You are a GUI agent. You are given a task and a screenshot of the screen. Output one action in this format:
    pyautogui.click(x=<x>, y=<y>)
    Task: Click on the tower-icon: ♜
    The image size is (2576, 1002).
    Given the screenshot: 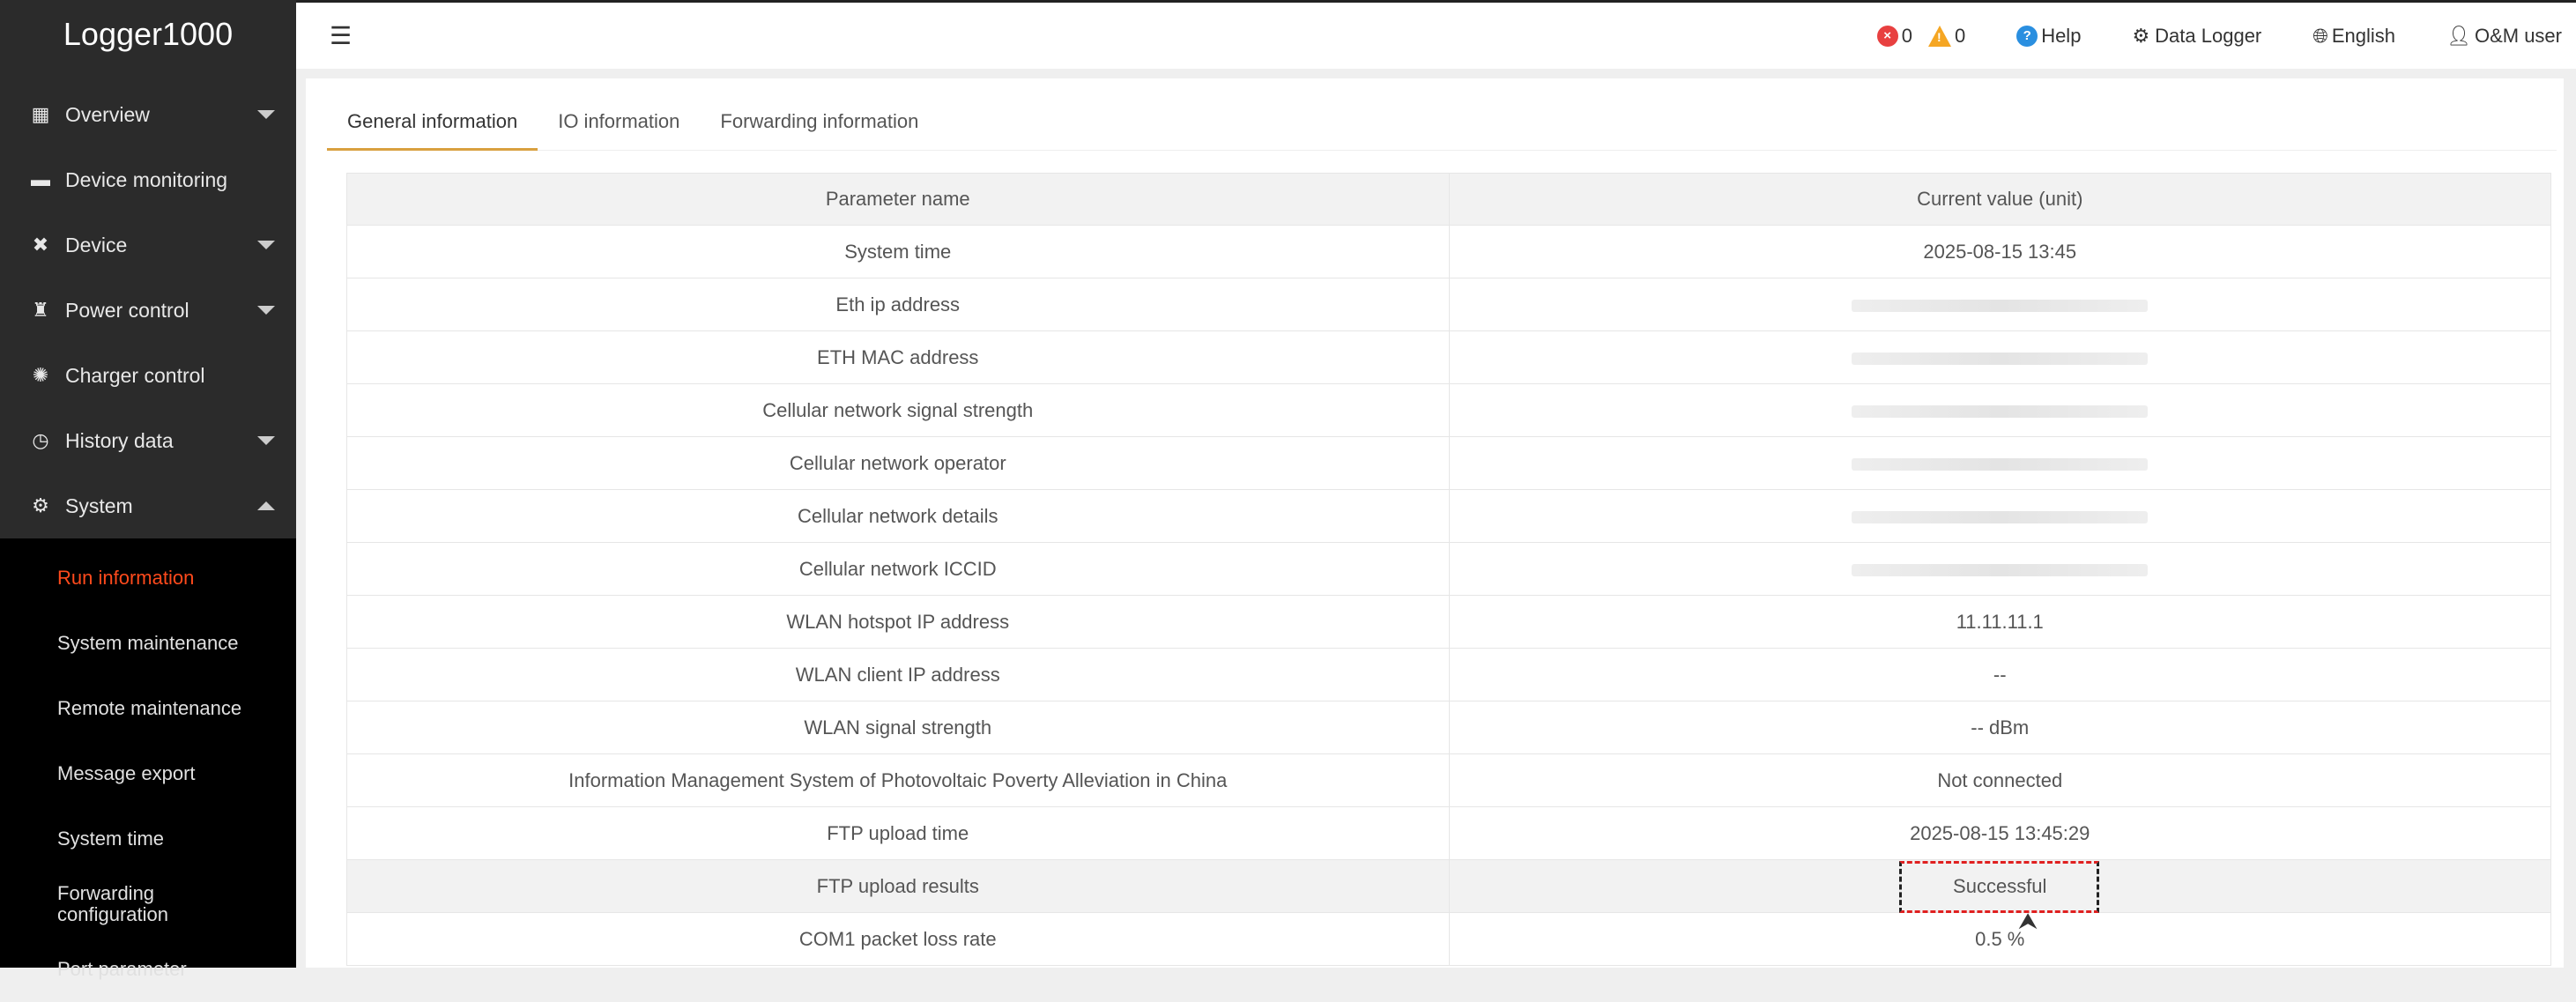 What is the action you would take?
    pyautogui.click(x=40, y=310)
    